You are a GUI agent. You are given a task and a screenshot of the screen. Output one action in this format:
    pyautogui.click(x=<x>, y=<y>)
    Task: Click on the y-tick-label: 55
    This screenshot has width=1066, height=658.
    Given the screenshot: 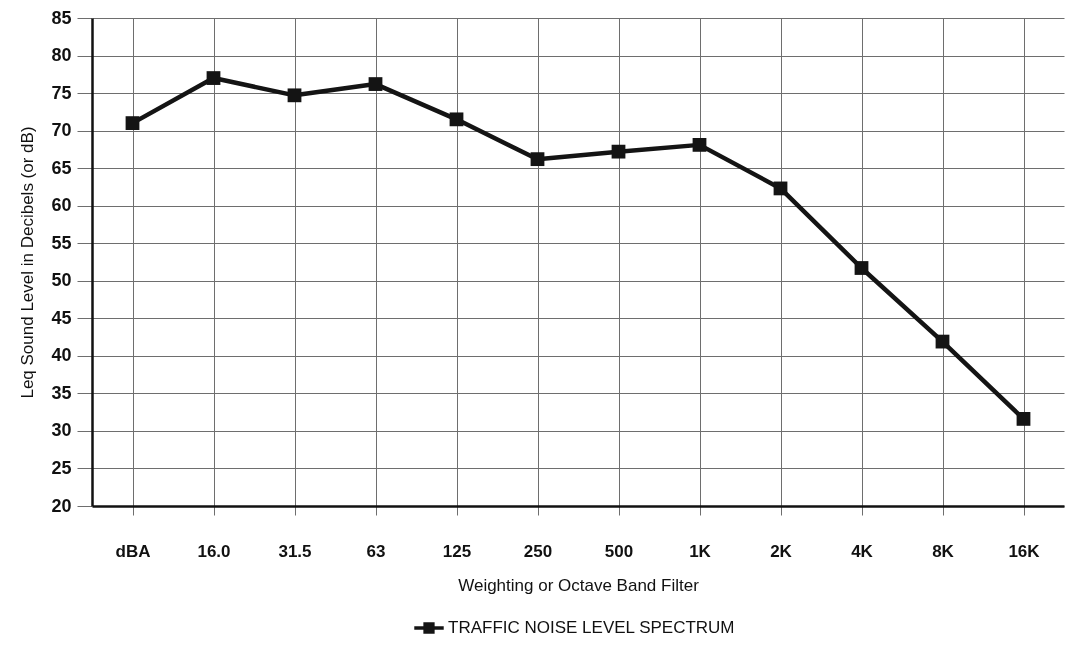 What is the action you would take?
    pyautogui.click(x=61, y=242)
    